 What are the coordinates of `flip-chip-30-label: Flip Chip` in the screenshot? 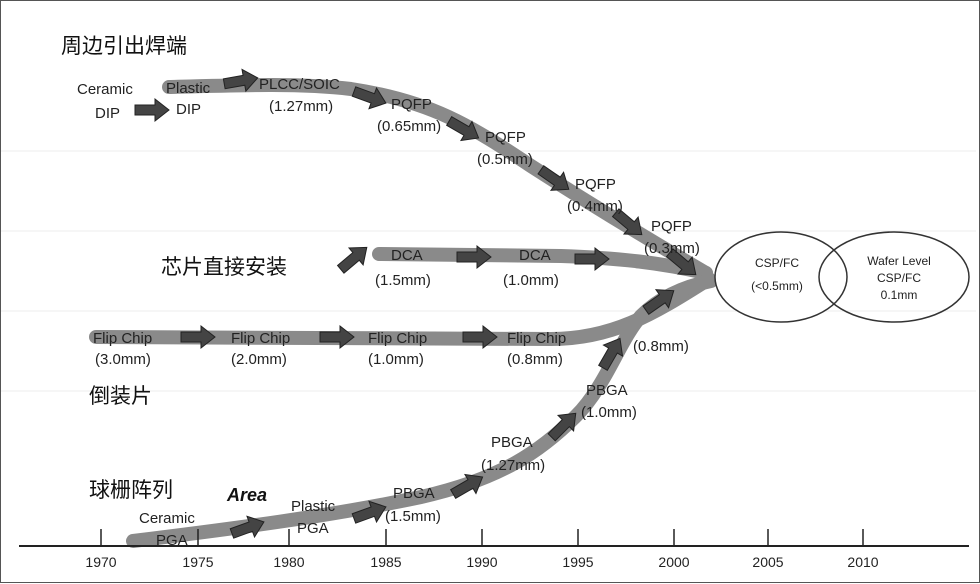 It's located at (122, 338).